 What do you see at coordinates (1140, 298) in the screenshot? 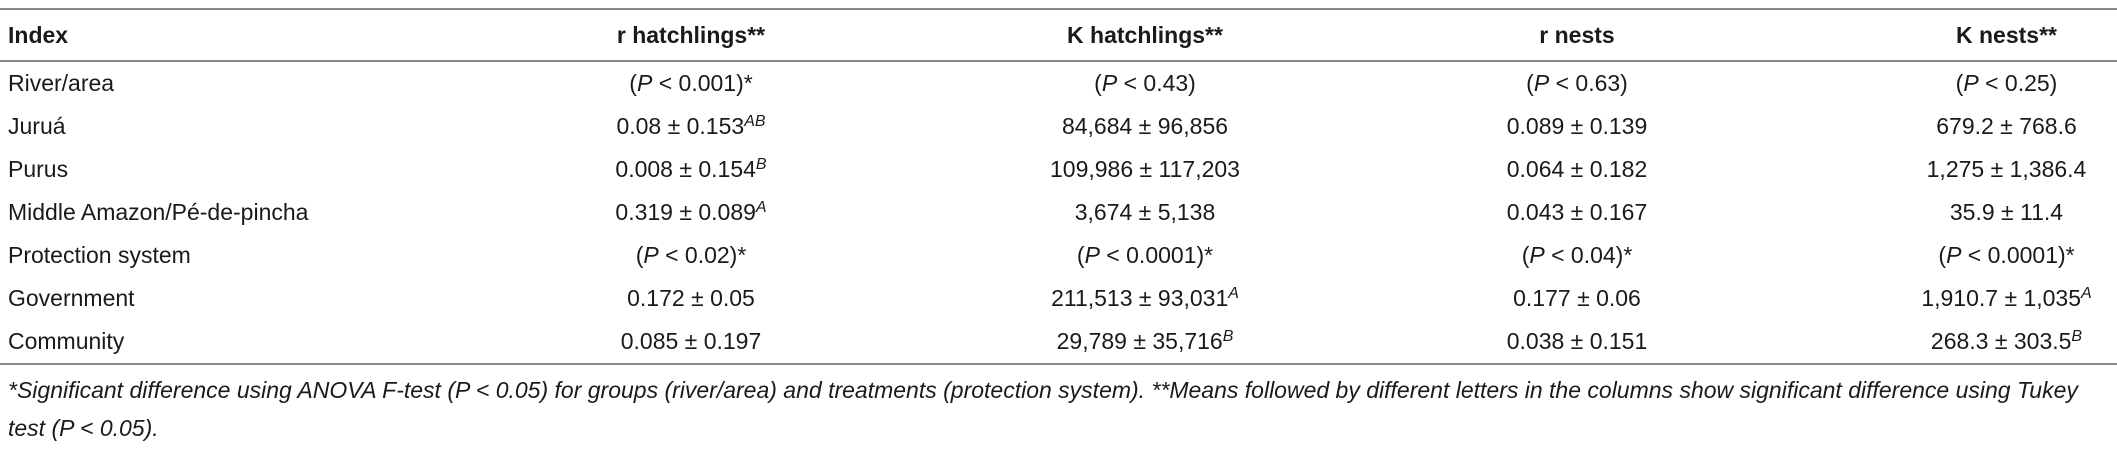
I see `cell-value: 211,513 ± 93,031` at bounding box center [1140, 298].